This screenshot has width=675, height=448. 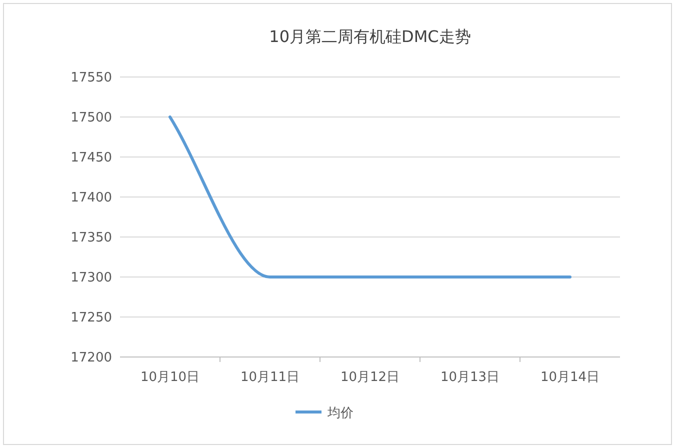 I want to click on x-tick-label: 10月14日, so click(x=570, y=377).